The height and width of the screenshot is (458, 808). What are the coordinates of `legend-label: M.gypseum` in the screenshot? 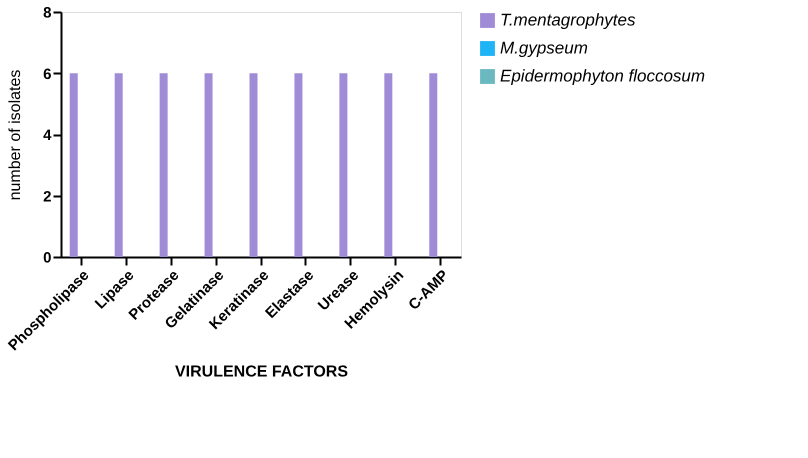 It's located at (544, 48).